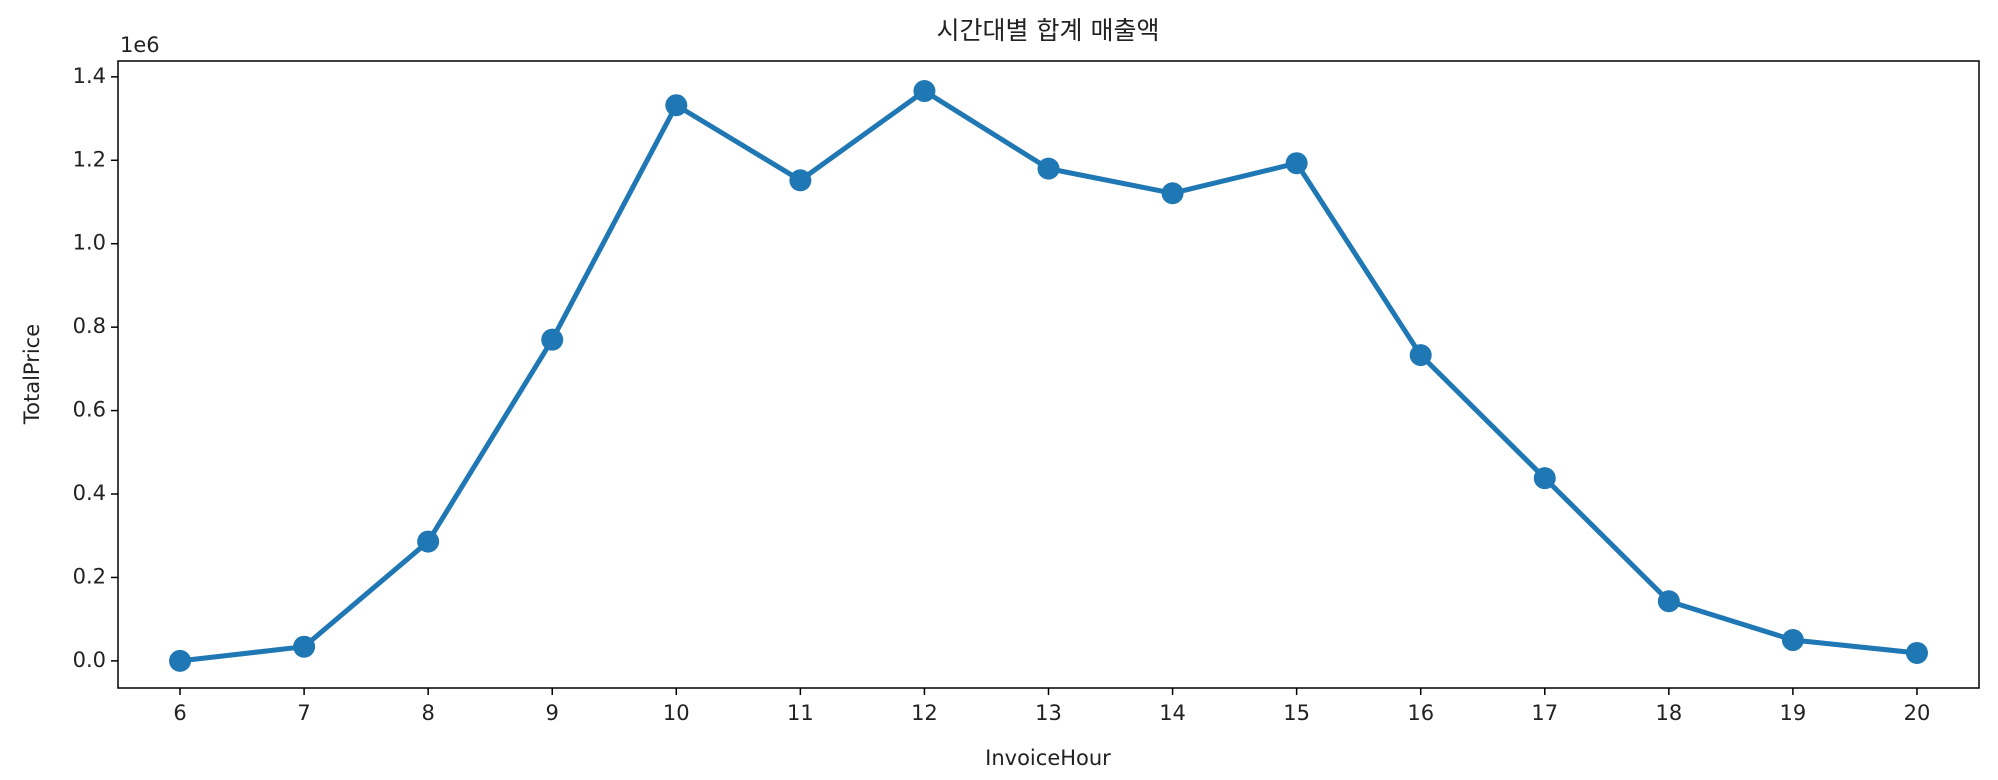  What do you see at coordinates (89, 660) in the screenshot?
I see `y-tick-label: 0.0` at bounding box center [89, 660].